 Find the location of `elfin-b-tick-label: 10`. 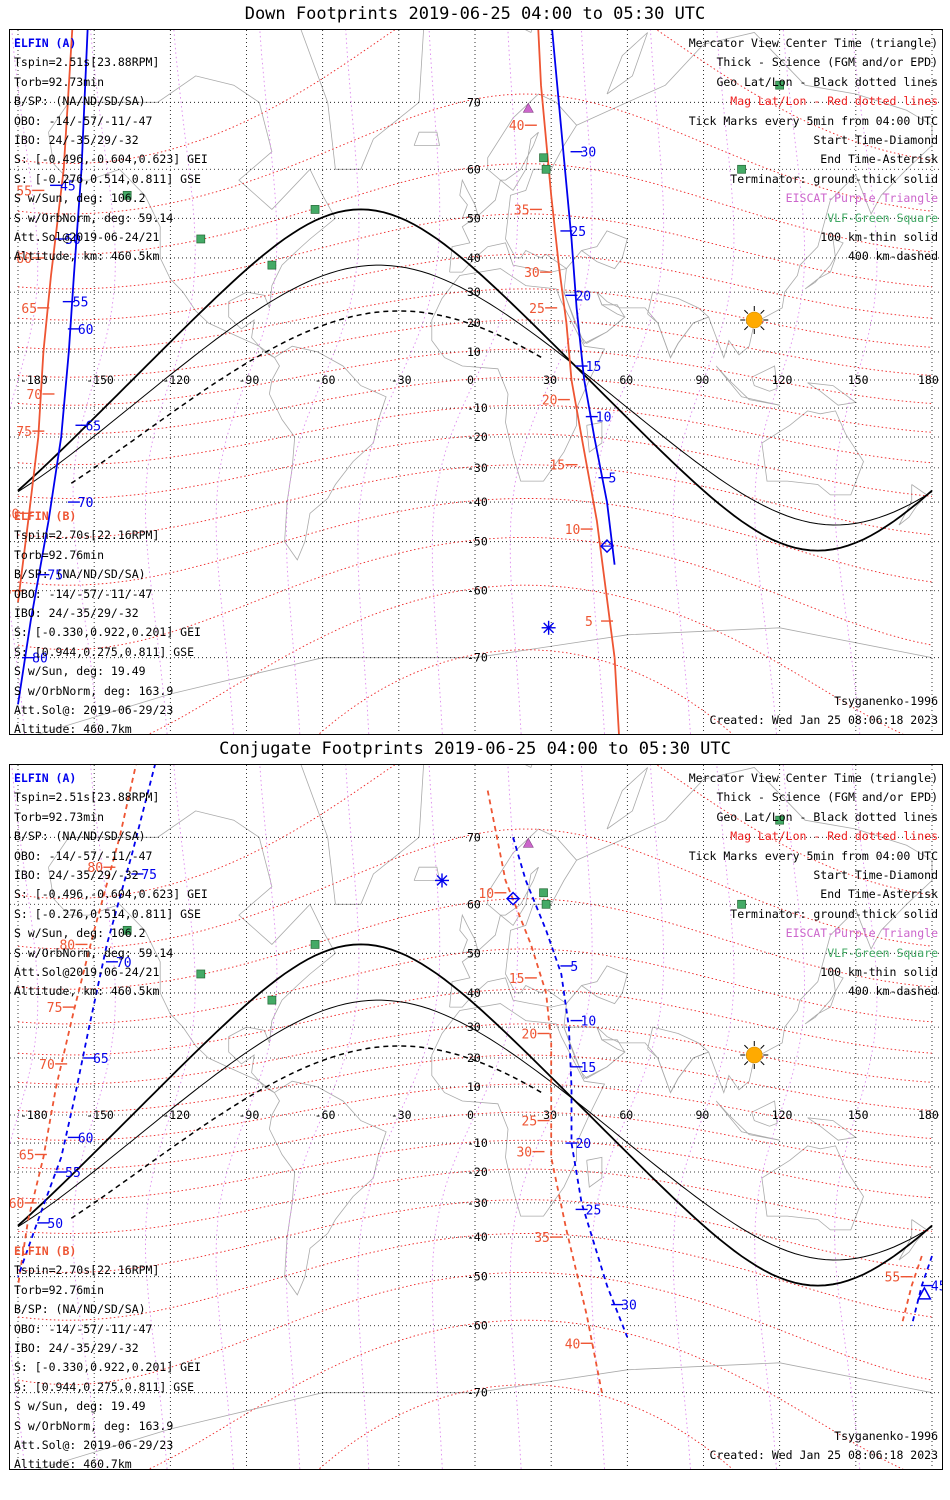

elfin-b-tick-label: 10 is located at coordinates (573, 530).